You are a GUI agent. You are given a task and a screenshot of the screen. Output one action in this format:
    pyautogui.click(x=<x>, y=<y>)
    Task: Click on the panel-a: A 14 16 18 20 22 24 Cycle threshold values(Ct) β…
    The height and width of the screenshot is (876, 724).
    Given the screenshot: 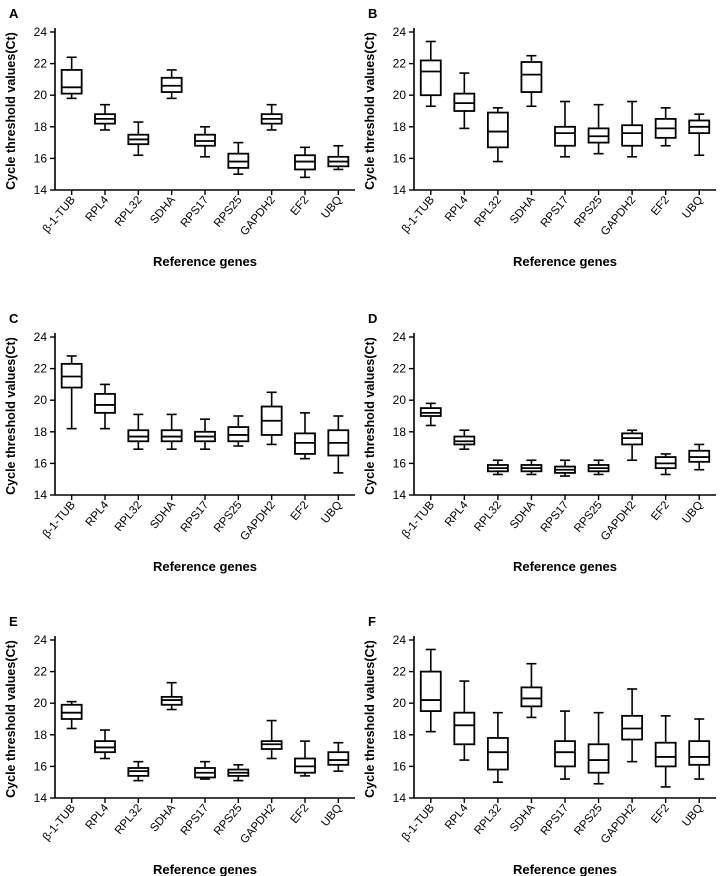 What is the action you would take?
    pyautogui.click(x=179, y=137)
    